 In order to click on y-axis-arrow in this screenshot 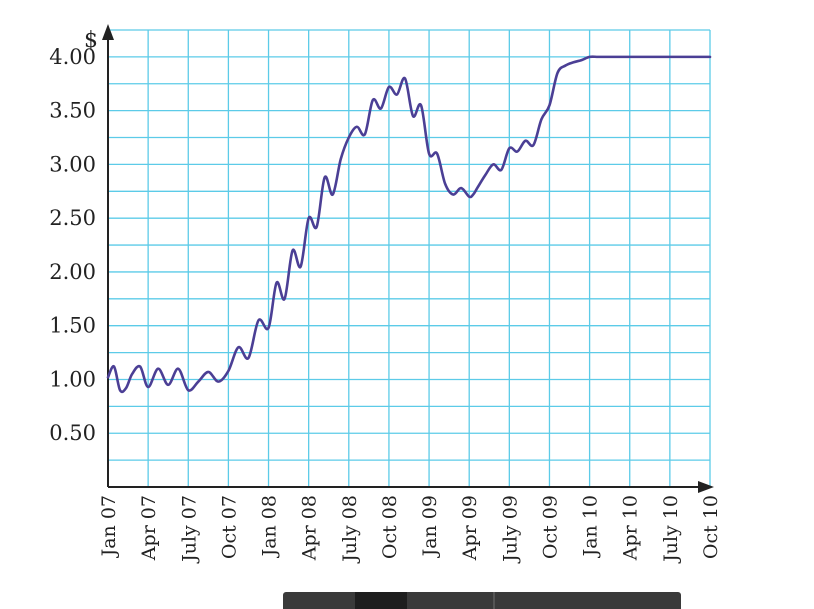, I will do `click(108, 32)`.